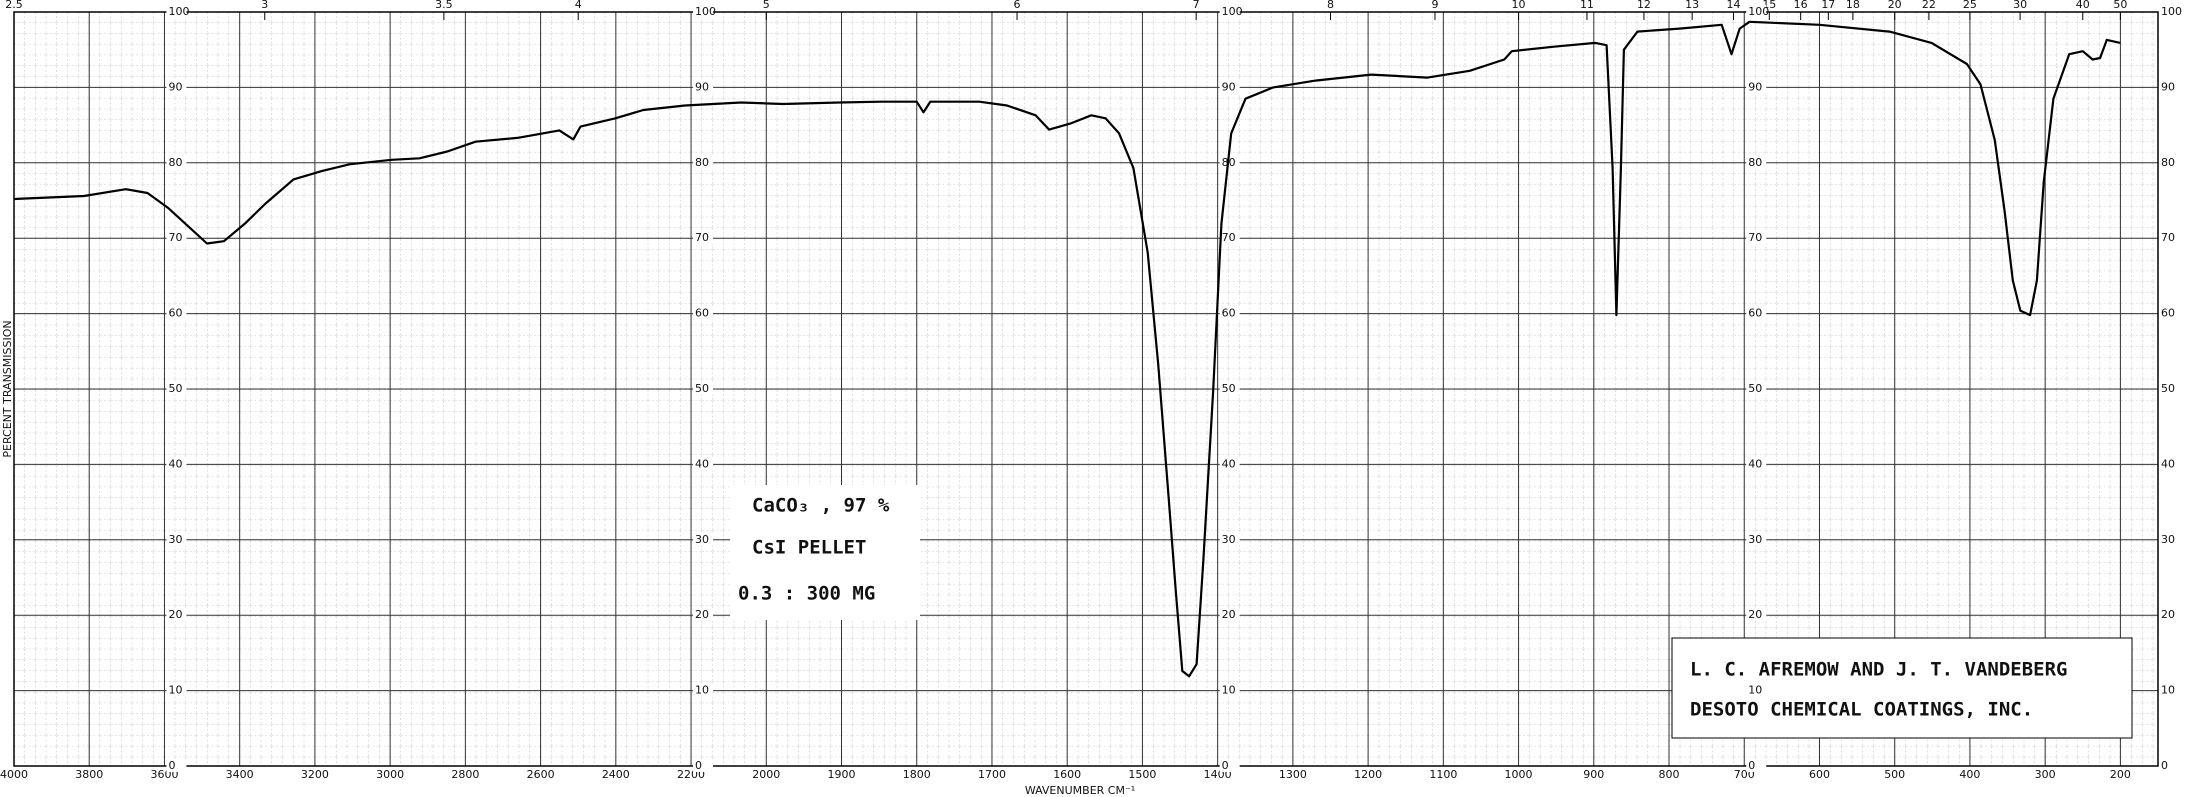 The height and width of the screenshot is (797, 2193). What do you see at coordinates (1894, 774) in the screenshot?
I see `x-tick-label: 500` at bounding box center [1894, 774].